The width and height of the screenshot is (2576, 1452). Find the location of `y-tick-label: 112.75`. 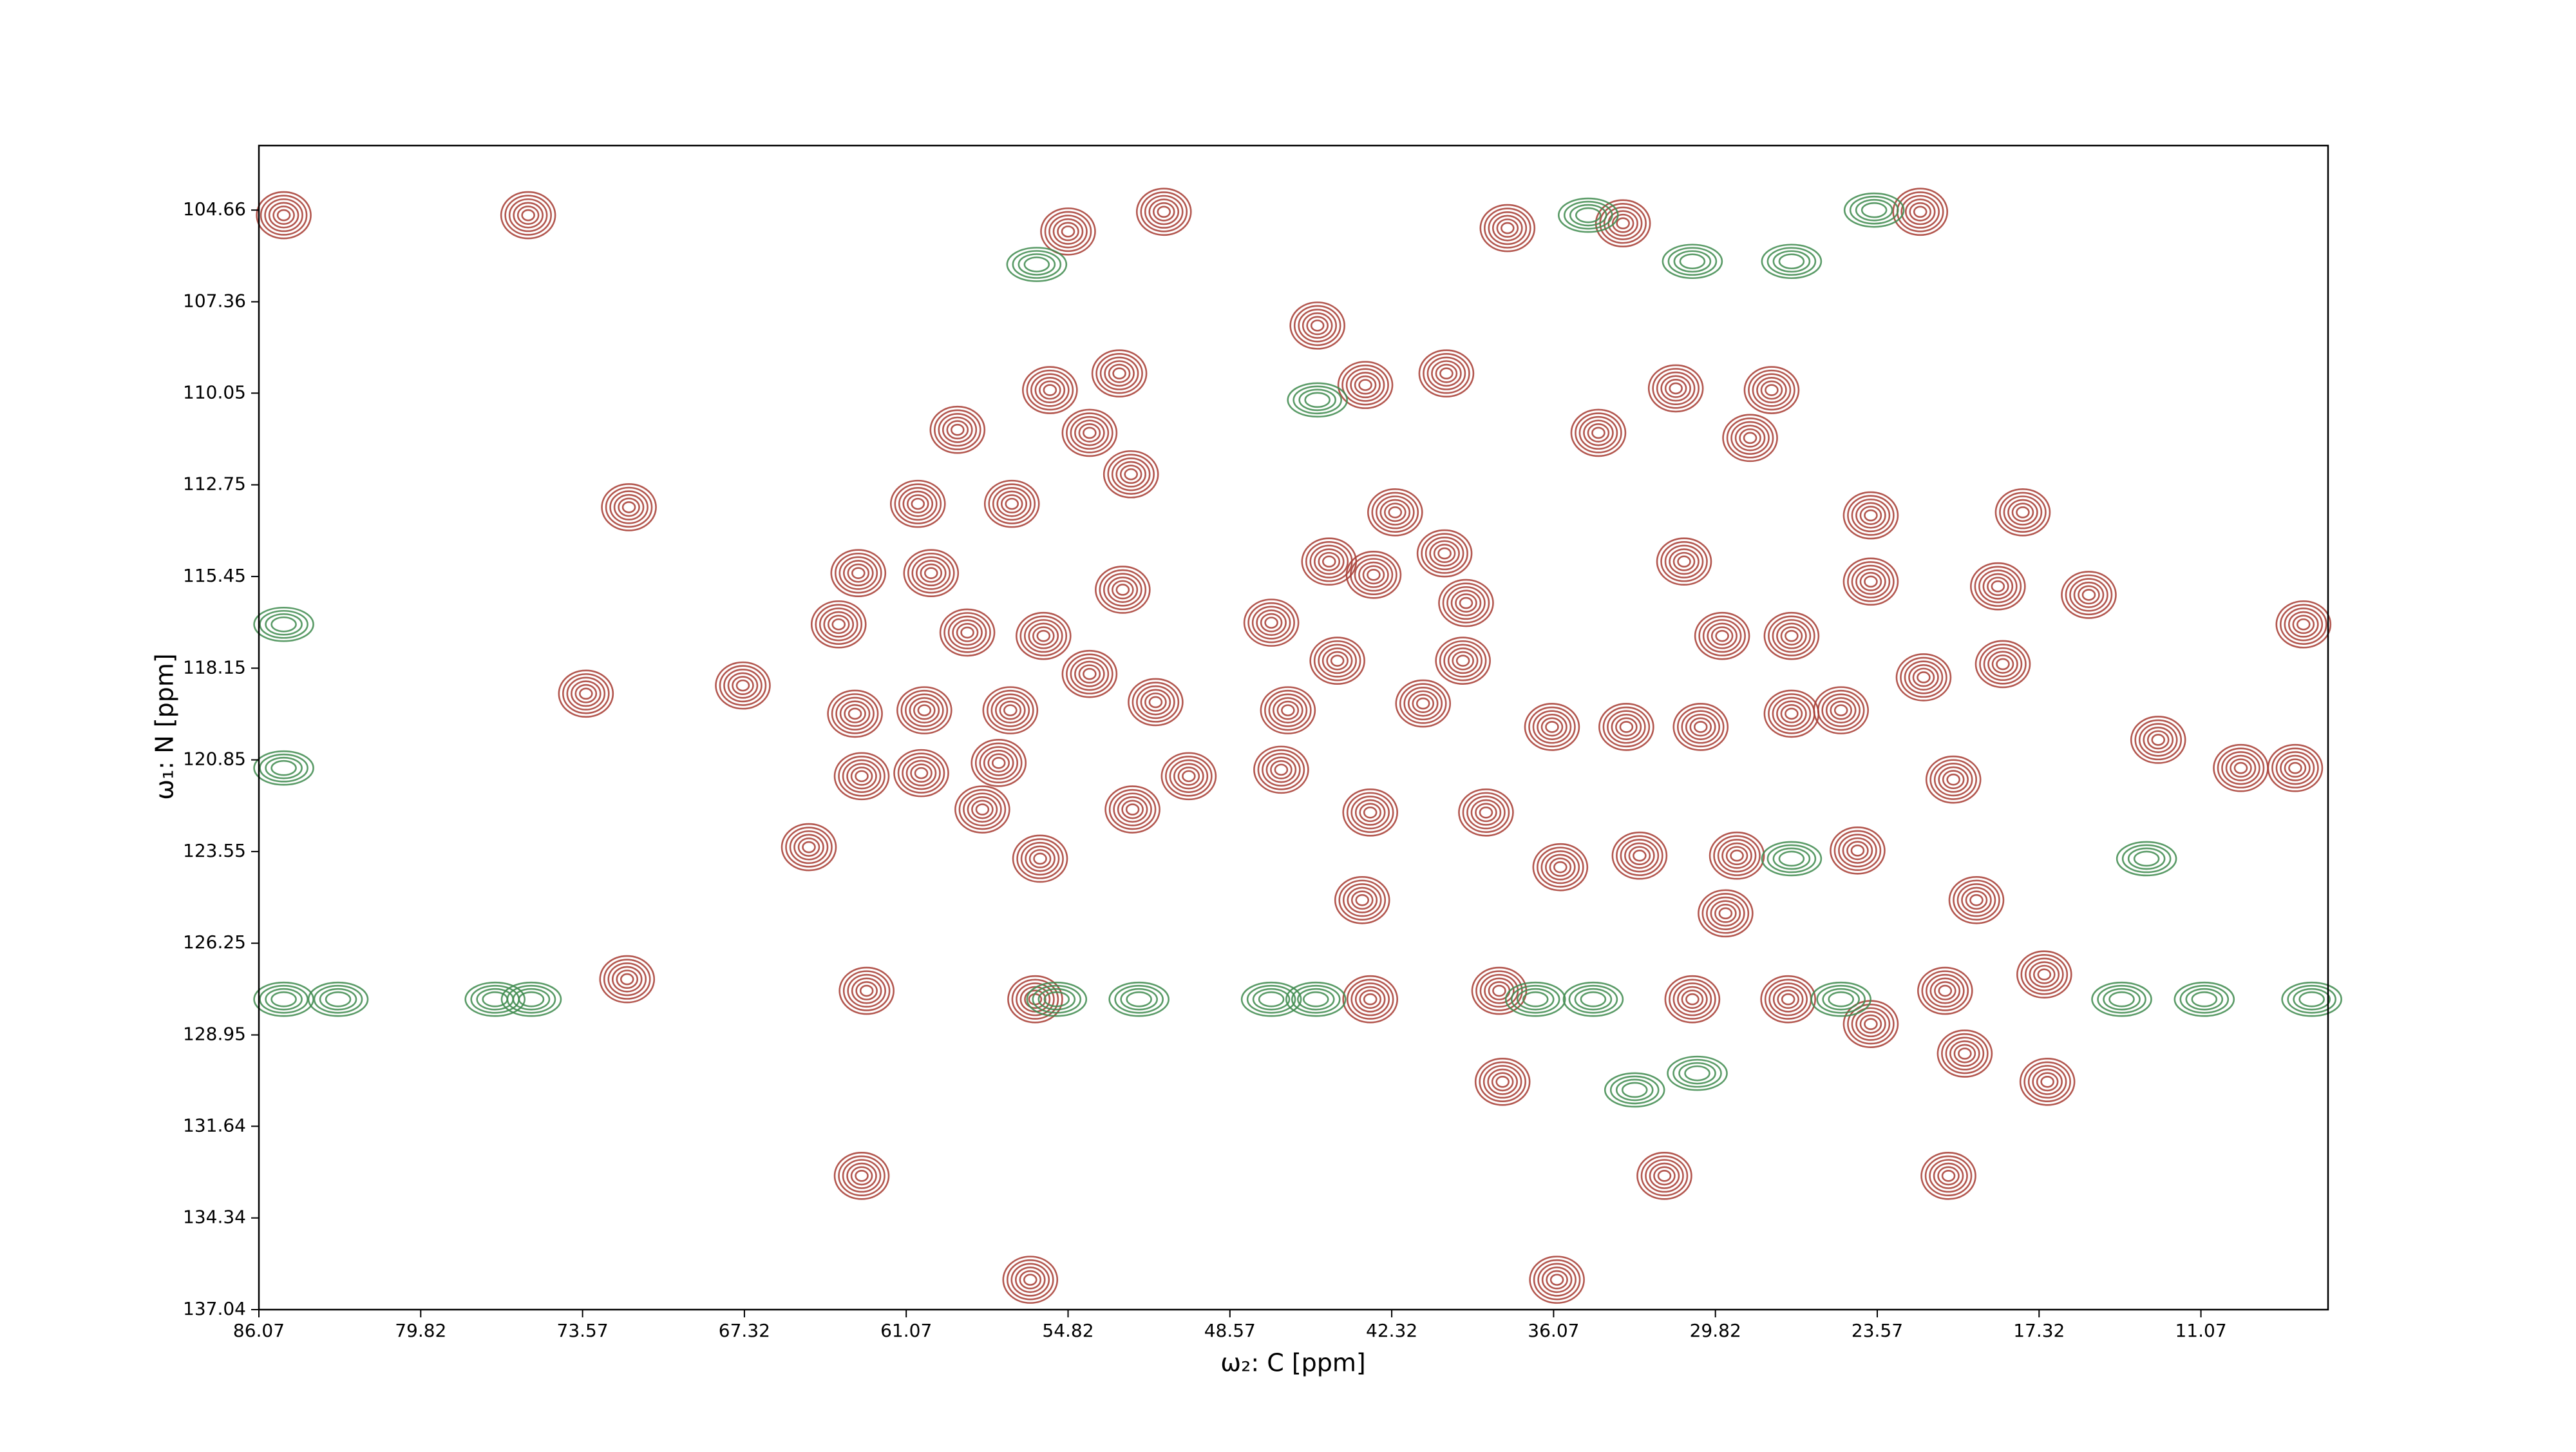

y-tick-label: 112.75 is located at coordinates (215, 484).